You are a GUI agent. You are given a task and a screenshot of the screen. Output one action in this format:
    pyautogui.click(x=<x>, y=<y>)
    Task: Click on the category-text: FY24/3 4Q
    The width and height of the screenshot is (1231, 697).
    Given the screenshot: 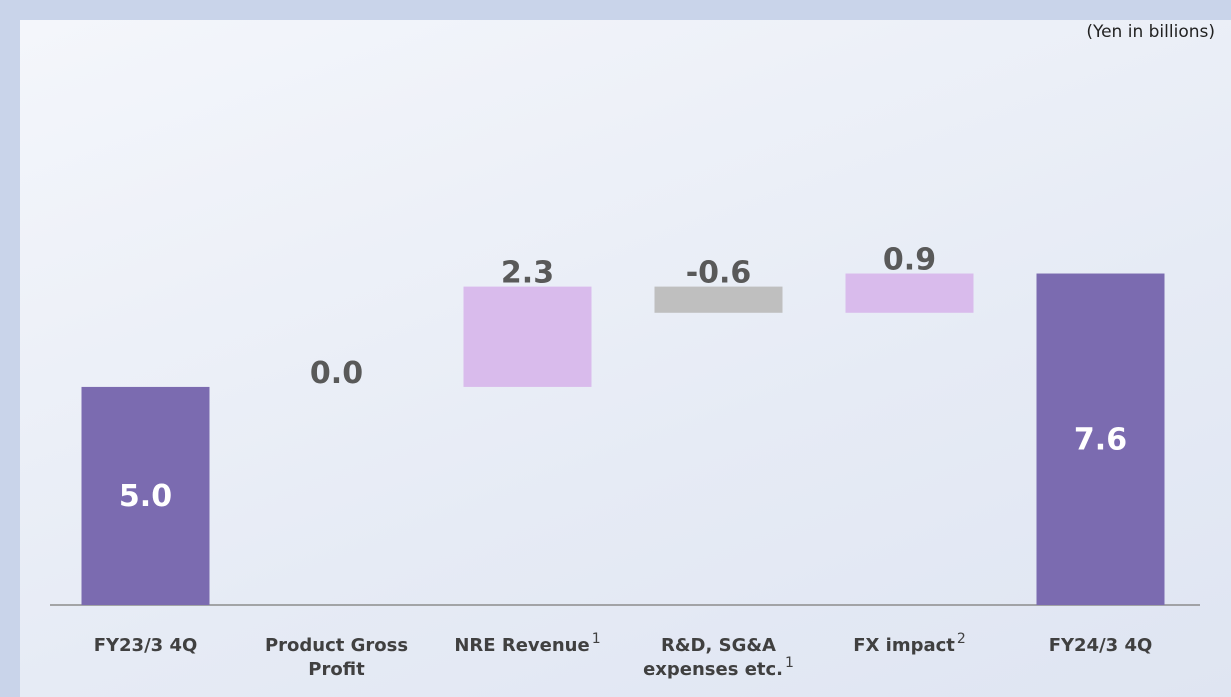 What is the action you would take?
    pyautogui.click(x=1100, y=645)
    